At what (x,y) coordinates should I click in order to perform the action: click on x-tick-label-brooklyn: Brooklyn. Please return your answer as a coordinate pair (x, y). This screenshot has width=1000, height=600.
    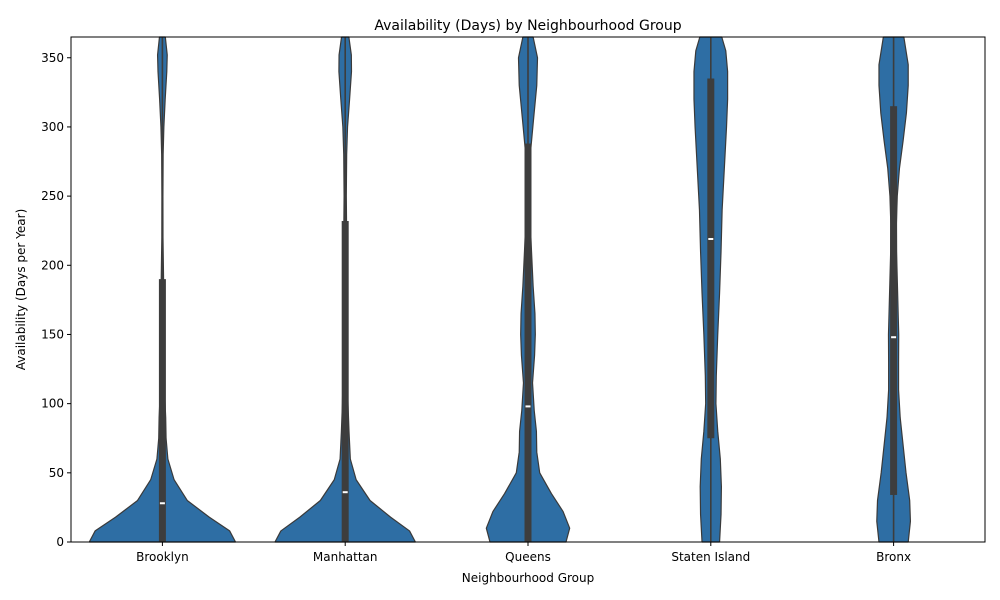
    Looking at the image, I should click on (162, 557).